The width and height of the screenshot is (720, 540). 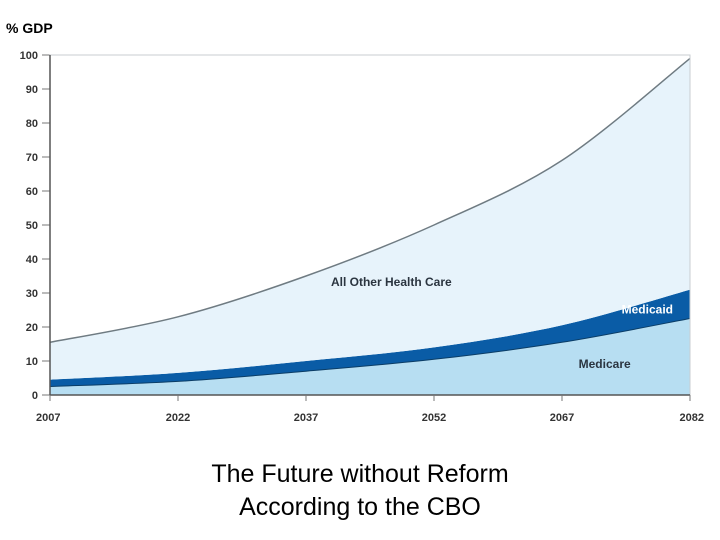 I want to click on y-tick-label: 90, so click(x=32, y=90).